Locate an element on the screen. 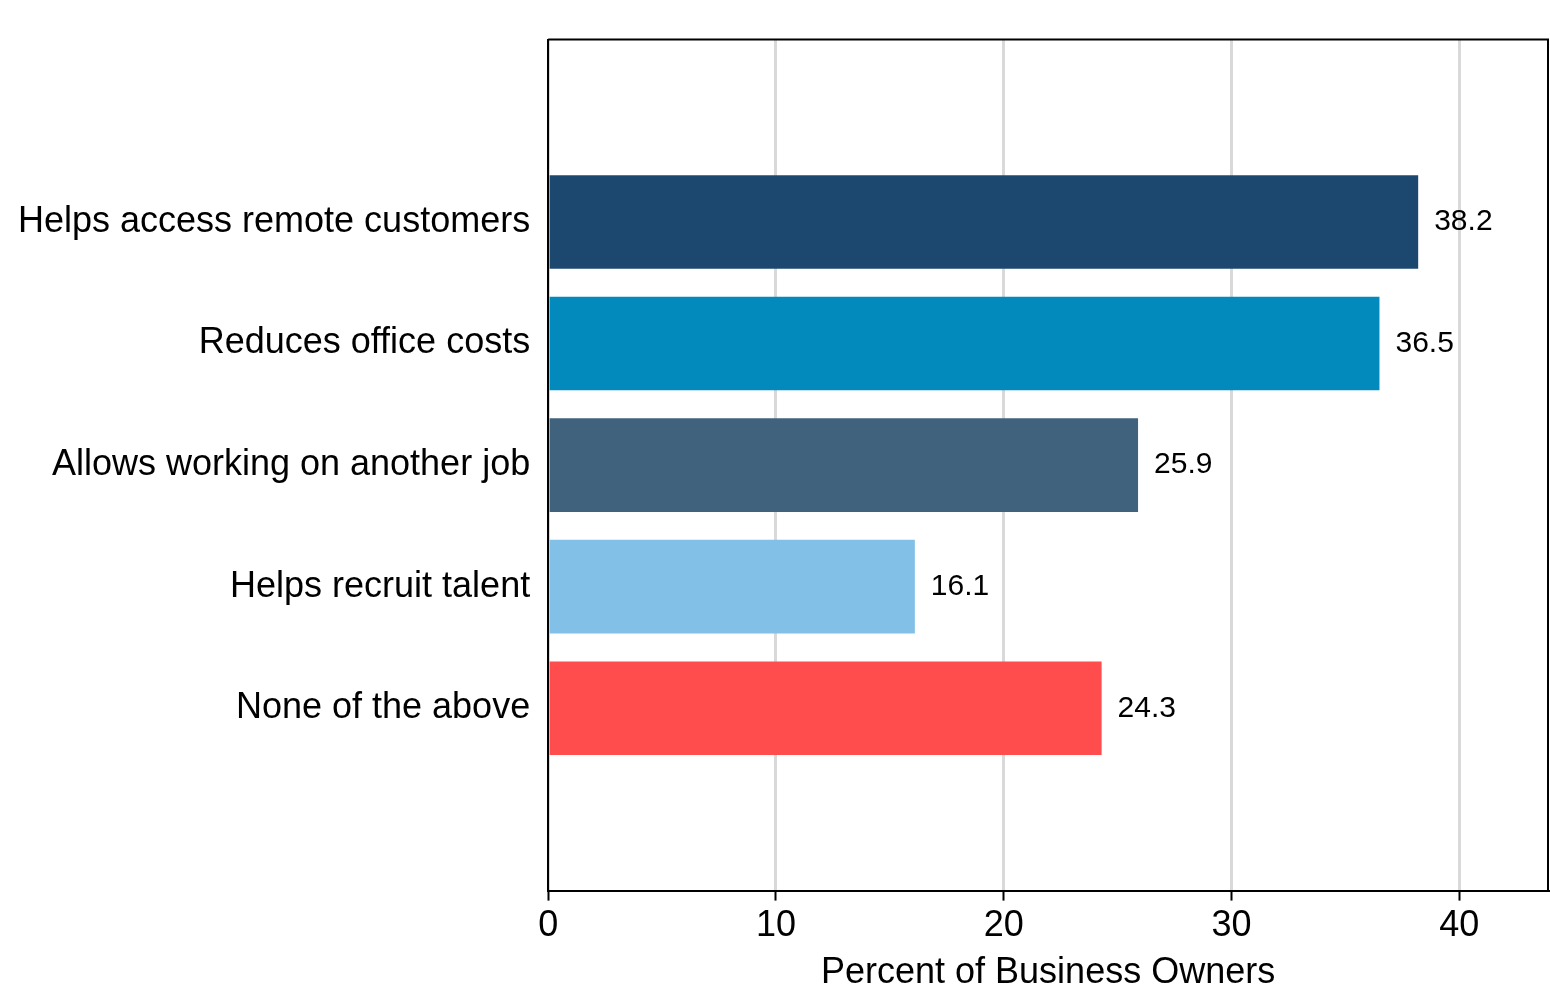  x-tick-label: 0 is located at coordinates (548, 924).